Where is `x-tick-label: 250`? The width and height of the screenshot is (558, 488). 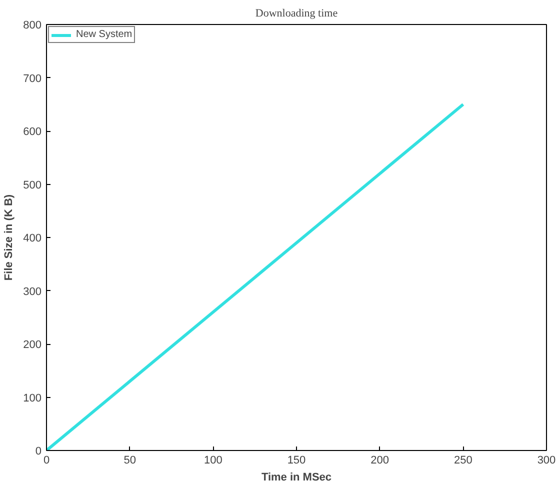 x-tick-label: 250 is located at coordinates (463, 460).